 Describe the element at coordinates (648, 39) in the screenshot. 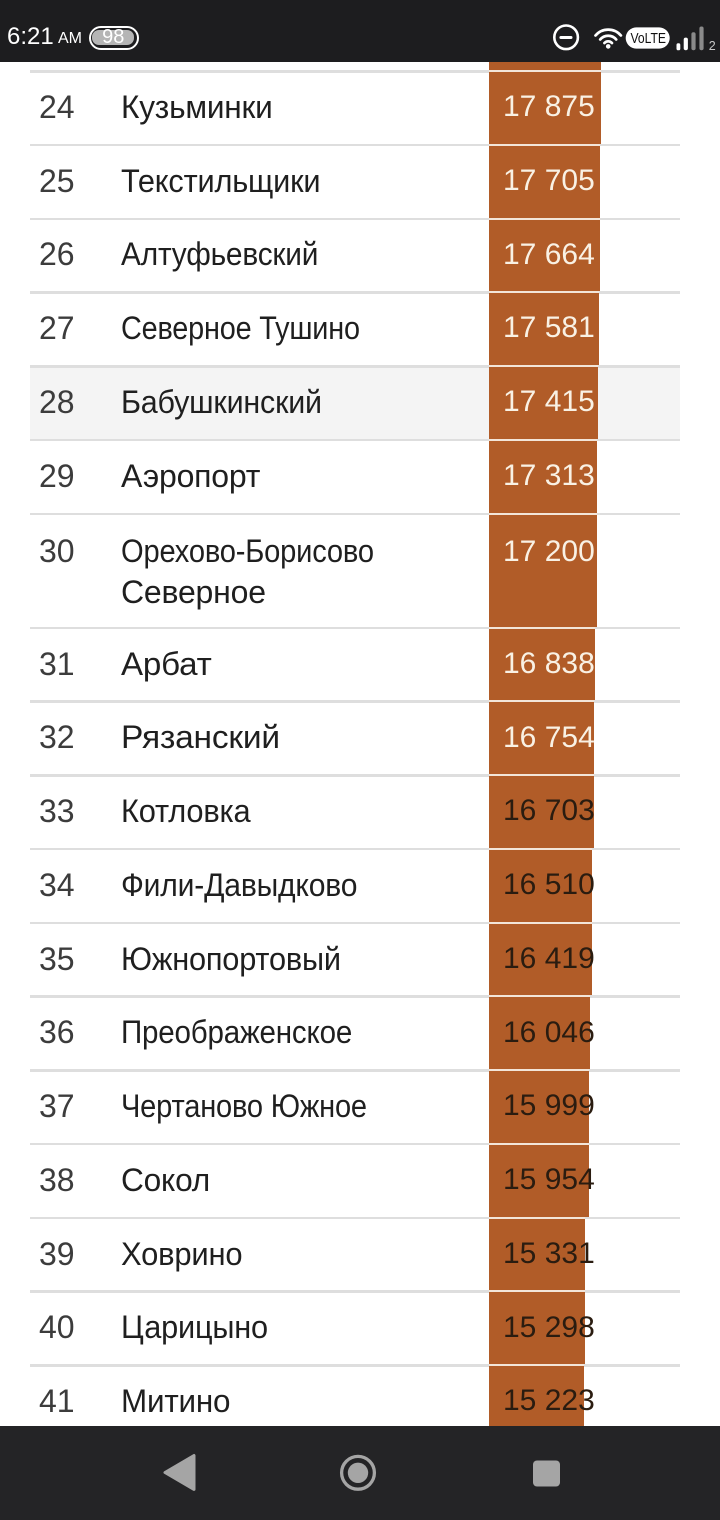

I see `svg-text: VoLTE` at that location.